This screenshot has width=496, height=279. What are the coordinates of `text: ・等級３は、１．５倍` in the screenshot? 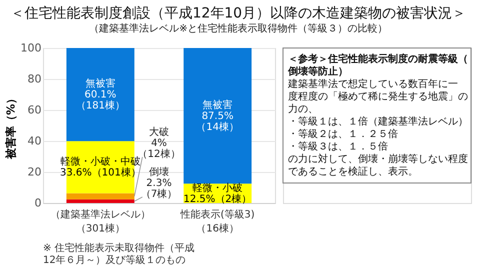 It's located at (338, 146).